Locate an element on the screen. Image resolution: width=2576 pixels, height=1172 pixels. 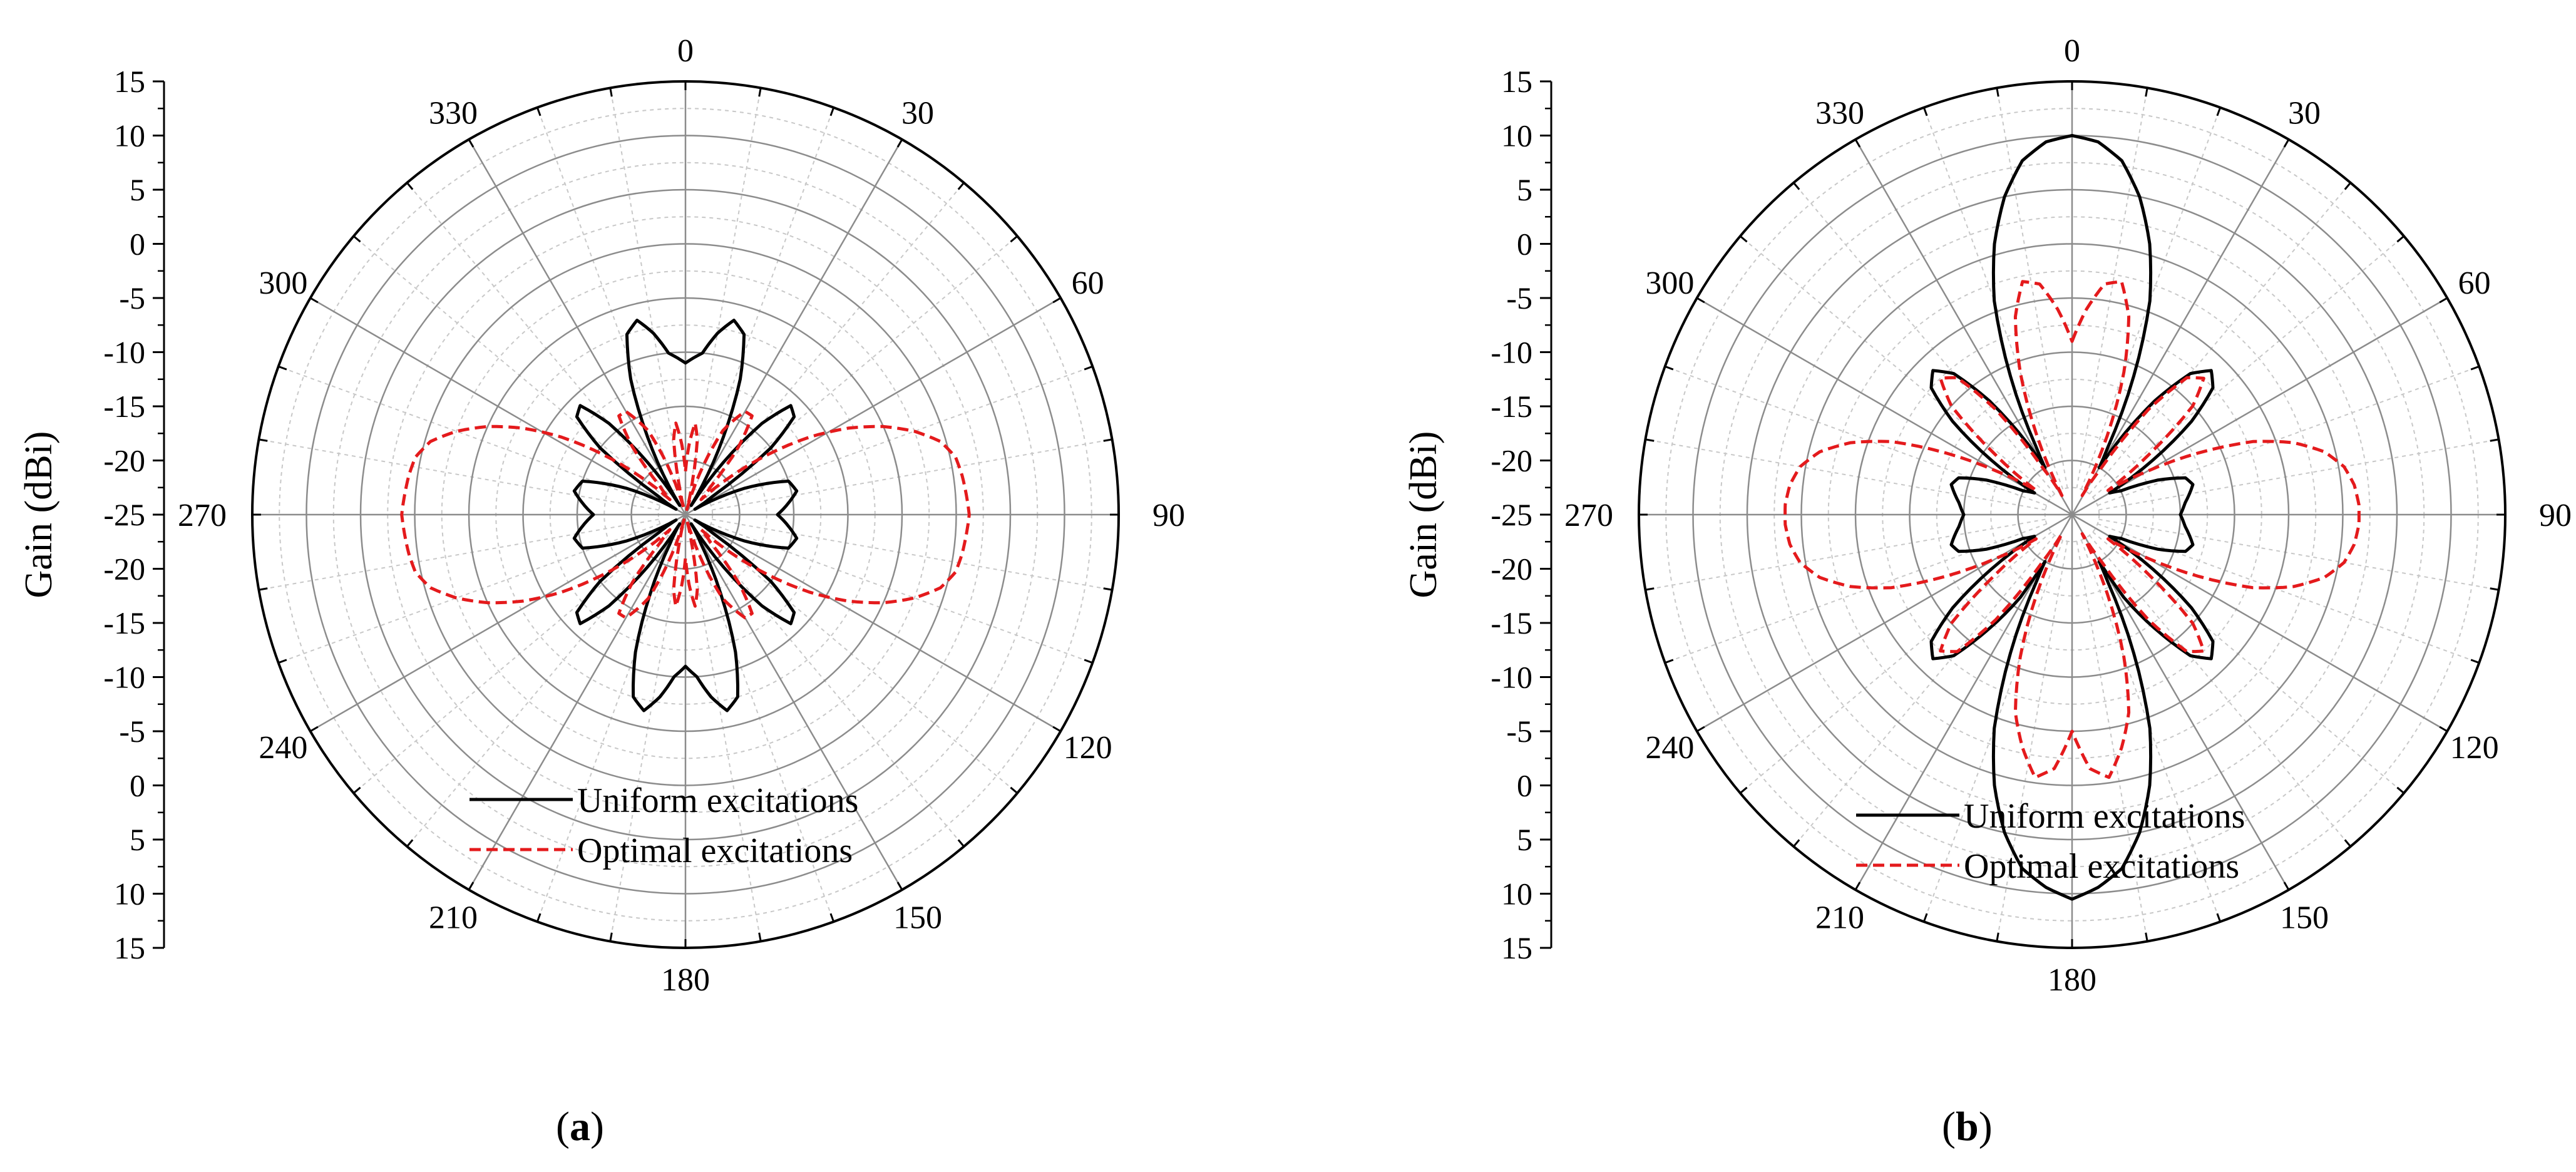
series-optimal-line is located at coordinates (2072, 529).